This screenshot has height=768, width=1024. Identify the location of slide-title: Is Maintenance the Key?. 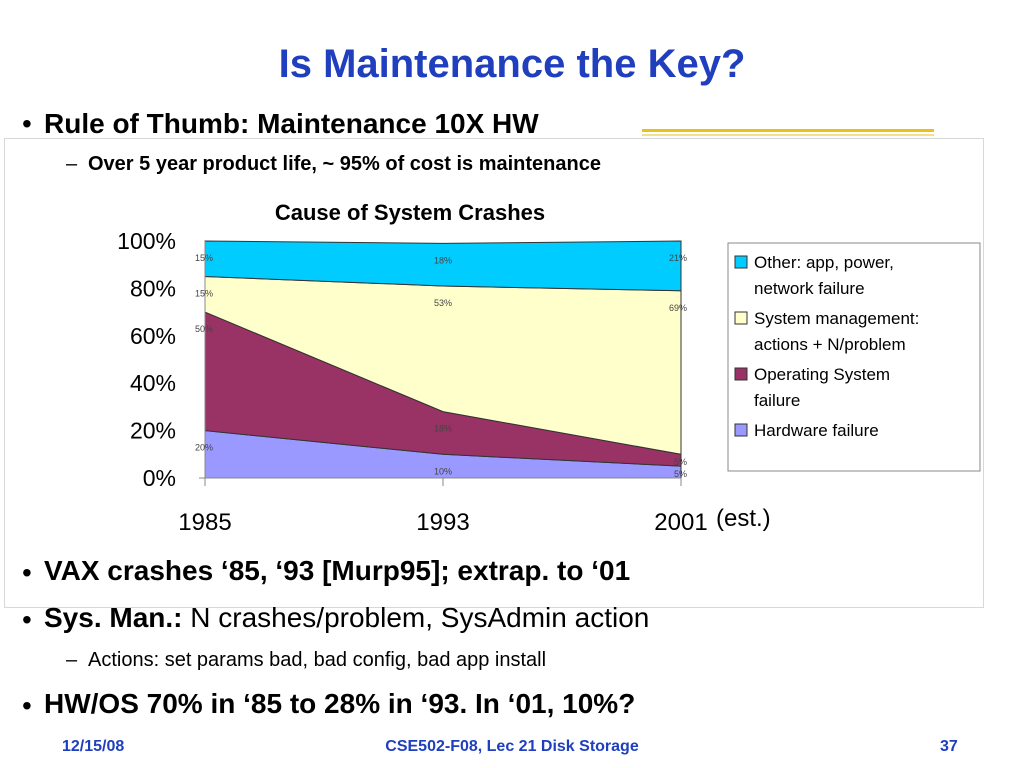
(512, 64).